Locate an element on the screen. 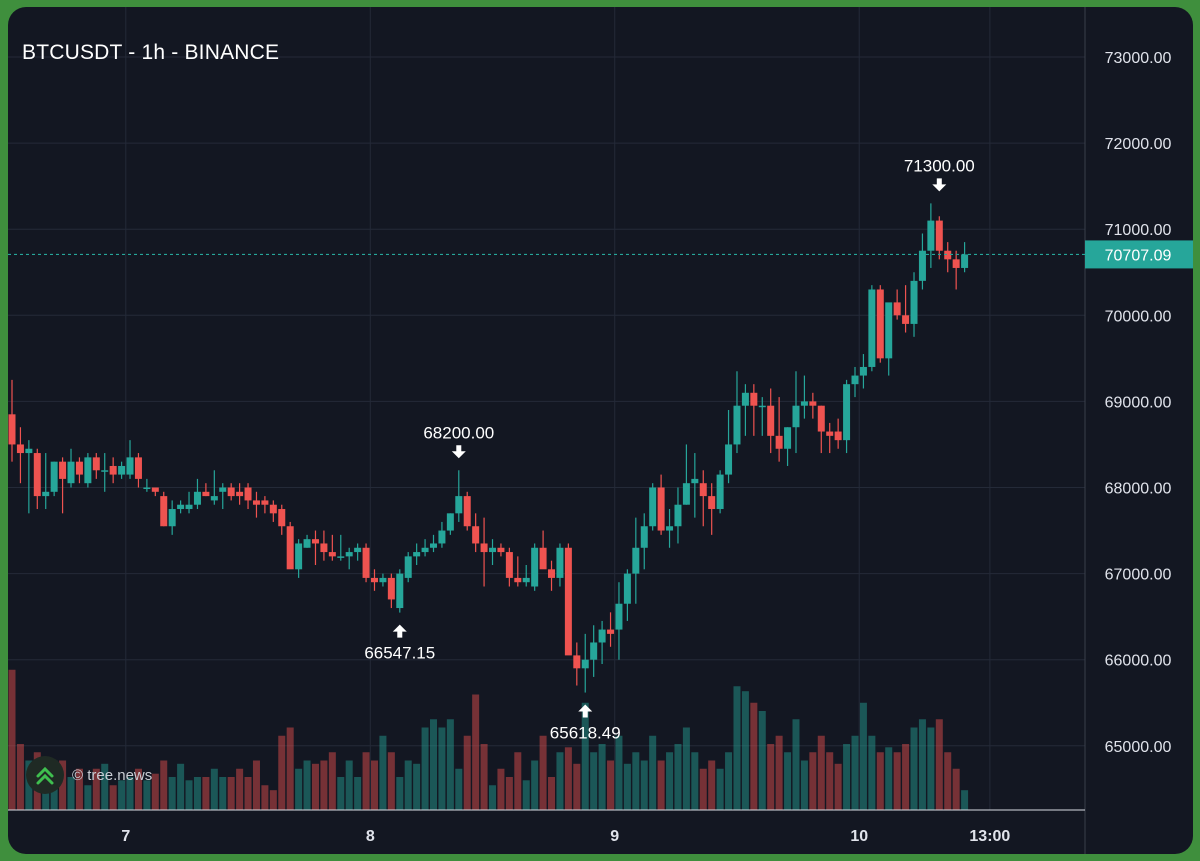 The image size is (1200, 861). price-tick-label: 67000.00 is located at coordinates (1138, 575).